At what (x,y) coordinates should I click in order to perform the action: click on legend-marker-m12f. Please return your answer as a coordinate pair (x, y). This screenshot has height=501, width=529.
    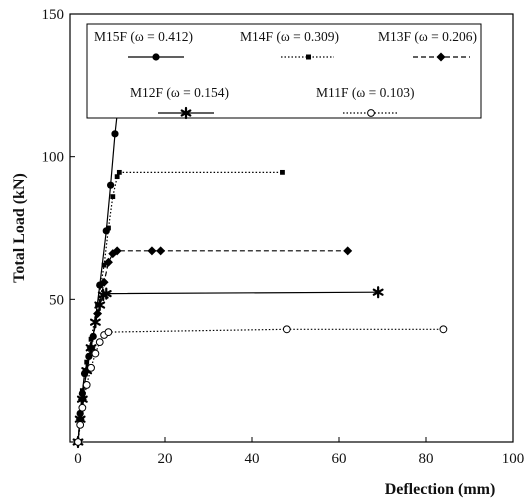
    Looking at the image, I should click on (186, 113).